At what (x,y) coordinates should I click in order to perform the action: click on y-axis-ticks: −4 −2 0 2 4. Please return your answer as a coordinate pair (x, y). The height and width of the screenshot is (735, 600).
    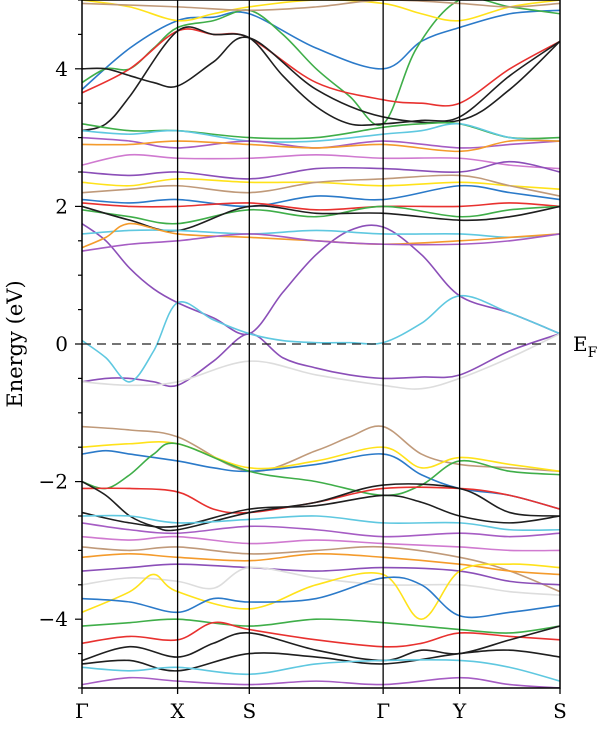
    Looking at the image, I should click on (60, 344).